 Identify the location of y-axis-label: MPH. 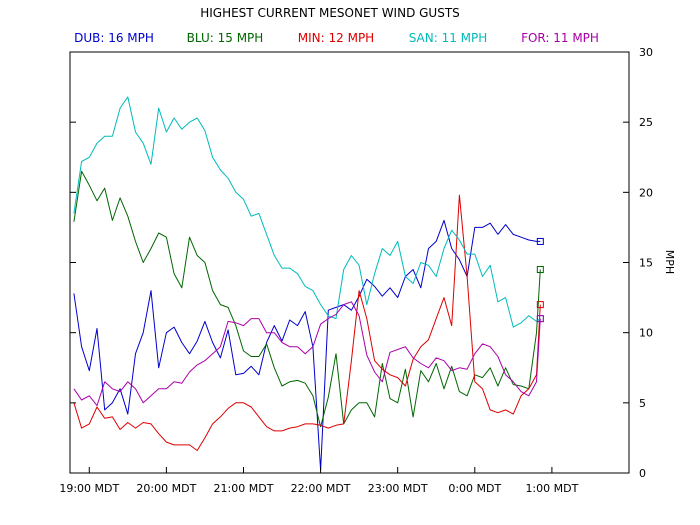
(669, 262).